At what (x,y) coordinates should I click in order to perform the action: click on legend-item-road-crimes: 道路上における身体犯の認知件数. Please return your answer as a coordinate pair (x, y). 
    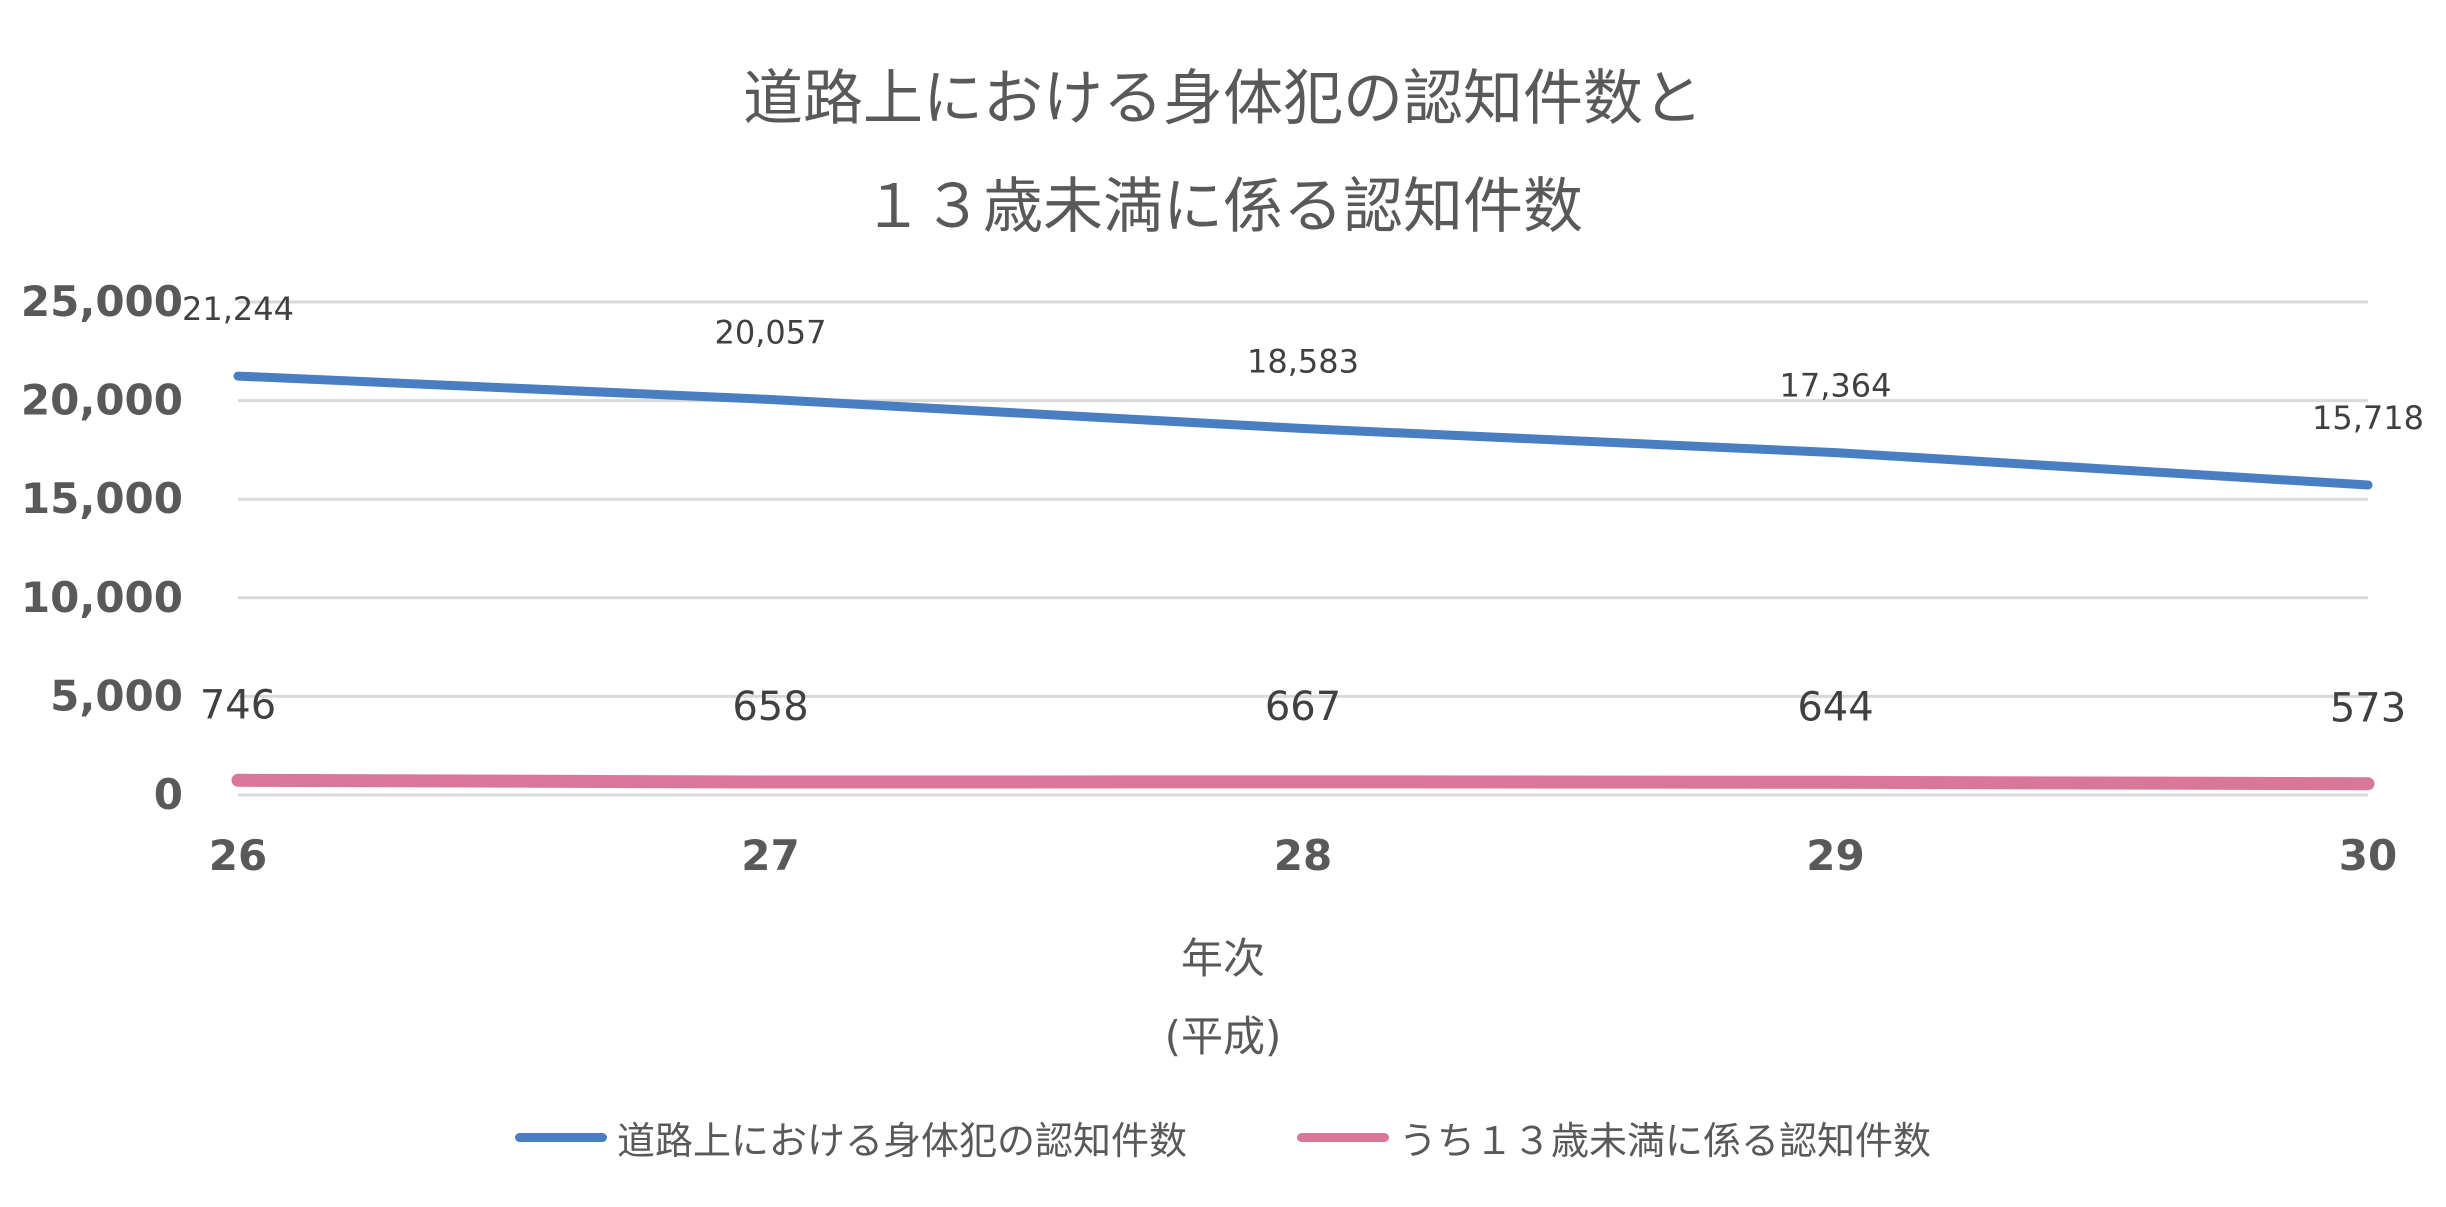
    Looking at the image, I should click on (850, 1137).